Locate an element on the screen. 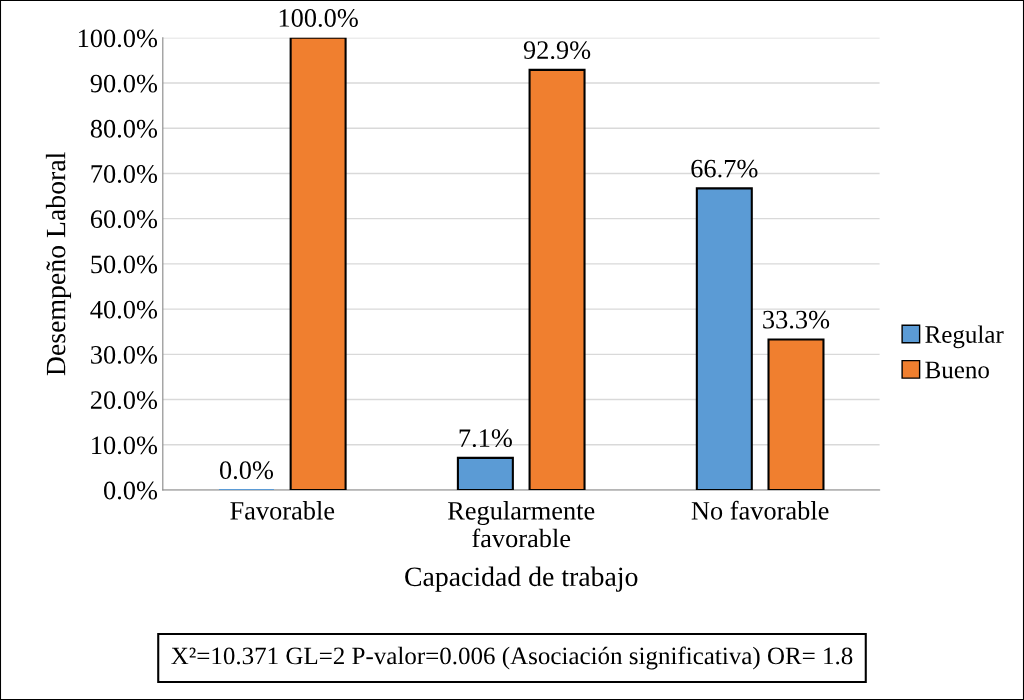 Image resolution: width=1024 pixels, height=700 pixels. data-label: 100.0% is located at coordinates (318, 18).